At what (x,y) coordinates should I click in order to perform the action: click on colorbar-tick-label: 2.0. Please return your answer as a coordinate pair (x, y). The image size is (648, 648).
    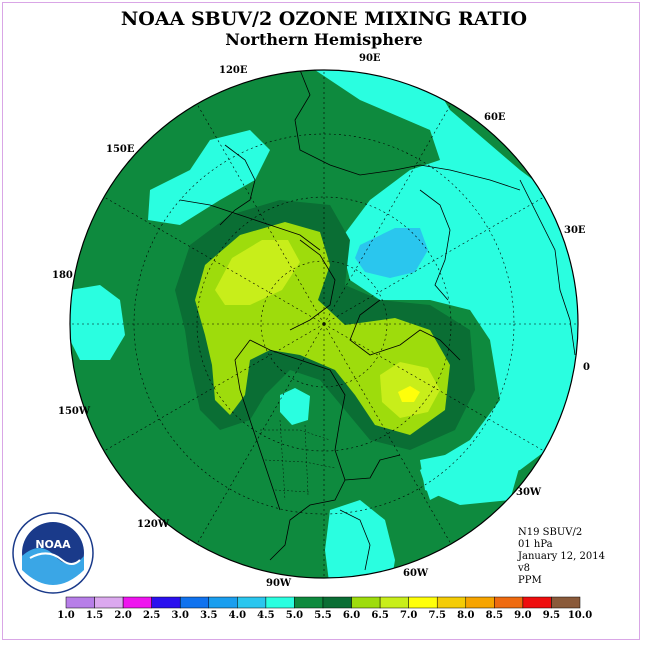
    Looking at the image, I should click on (122, 615).